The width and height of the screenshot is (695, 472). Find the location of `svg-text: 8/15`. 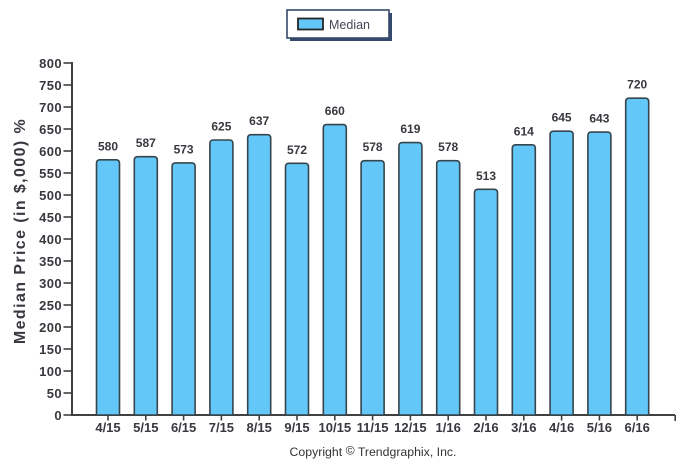

svg-text: 8/15 is located at coordinates (259, 427).